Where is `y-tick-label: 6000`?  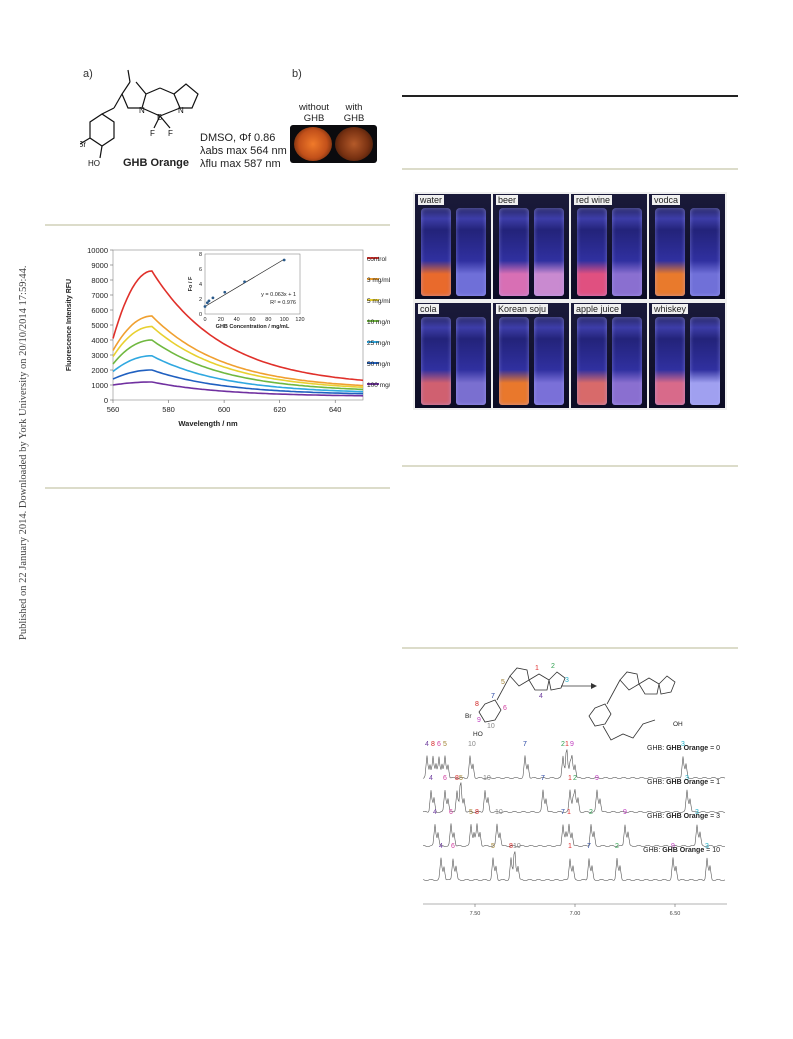
y-tick-label: 6000 is located at coordinates (99, 310).